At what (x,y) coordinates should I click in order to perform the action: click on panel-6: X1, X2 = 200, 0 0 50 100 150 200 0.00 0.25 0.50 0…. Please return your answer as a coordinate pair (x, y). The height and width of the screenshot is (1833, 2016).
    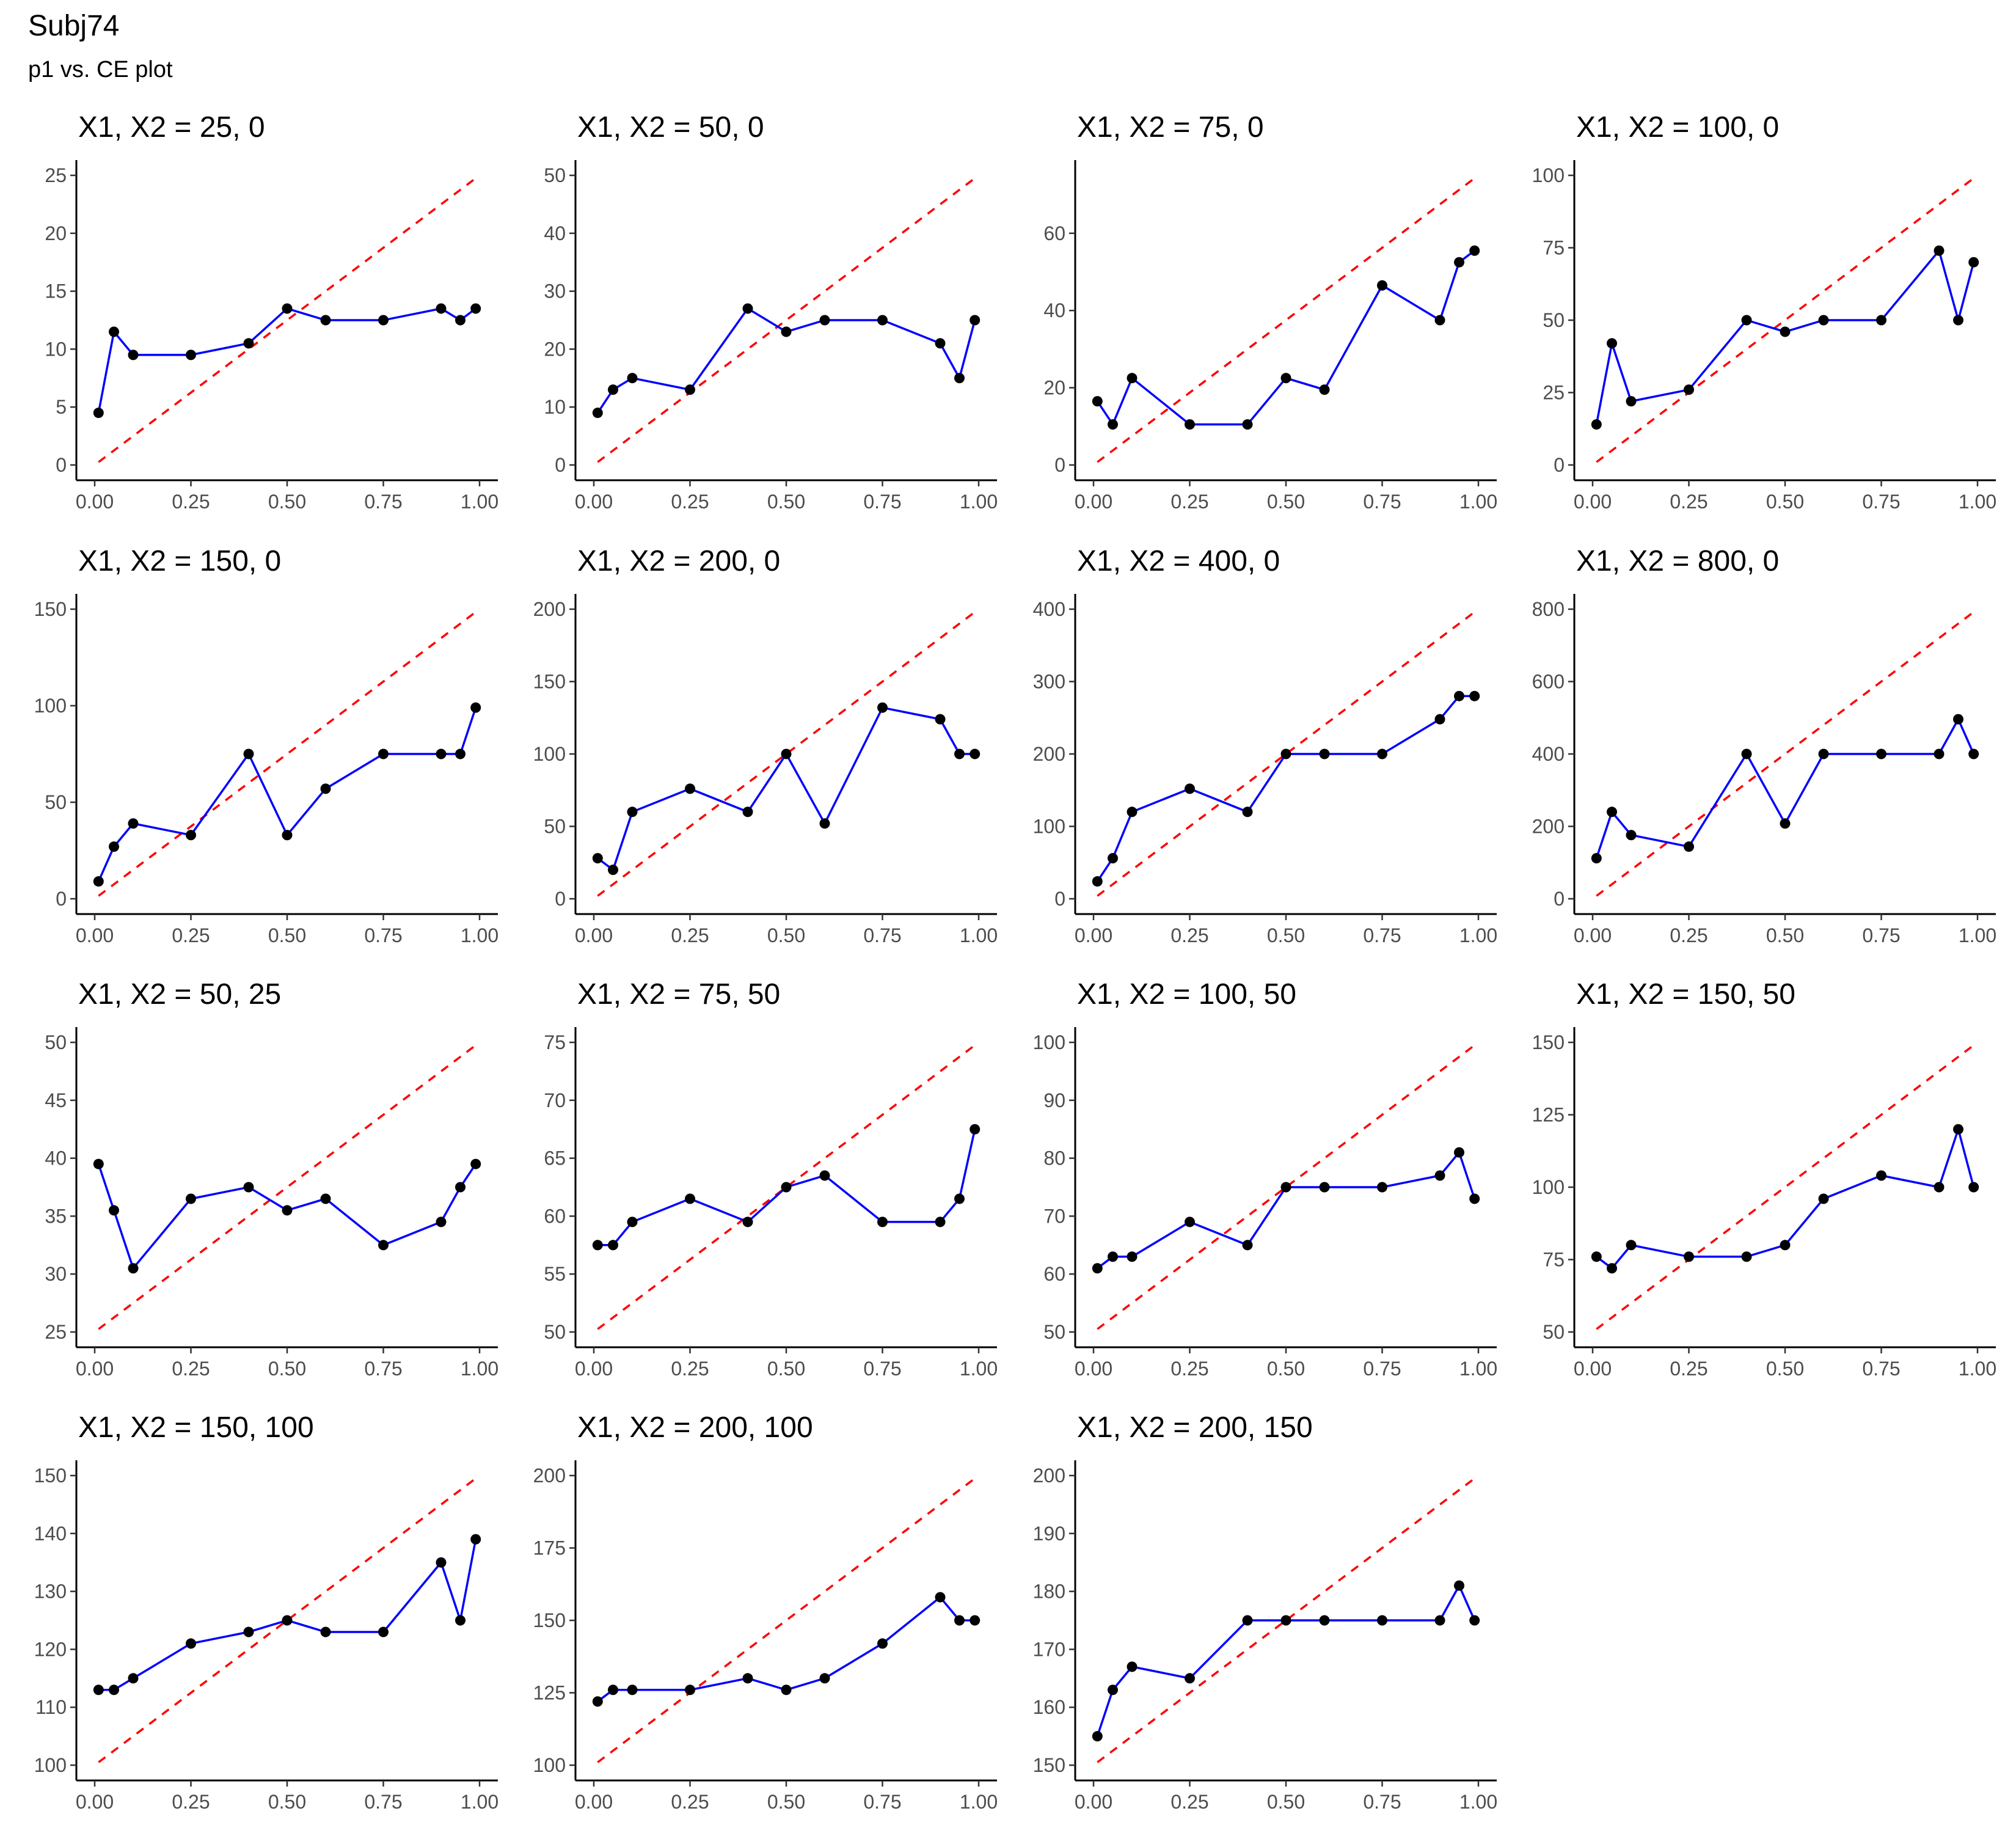
    Looking at the image, I should click on (765, 745).